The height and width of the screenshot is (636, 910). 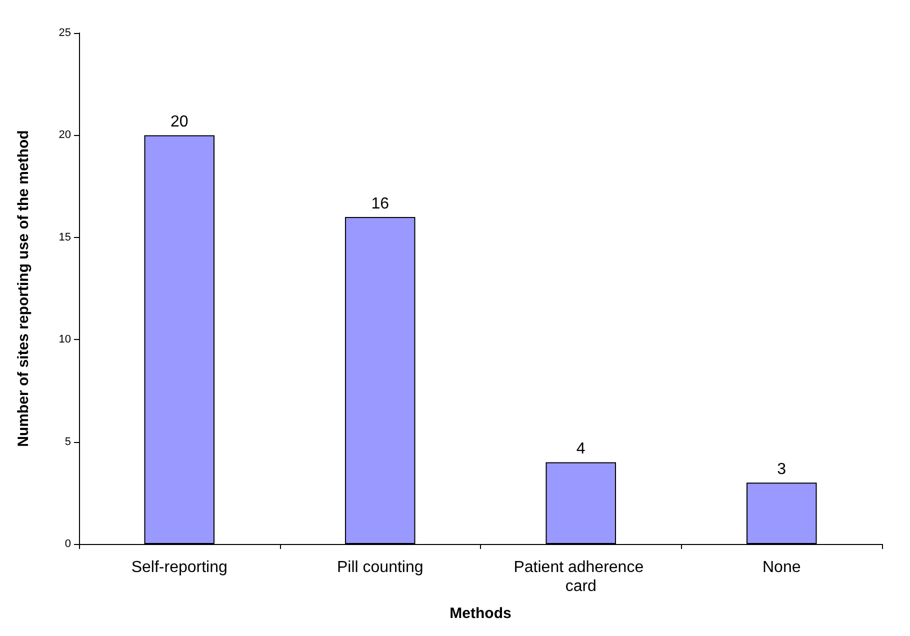 What do you see at coordinates (380, 203) in the screenshot?
I see `data-label: 16` at bounding box center [380, 203].